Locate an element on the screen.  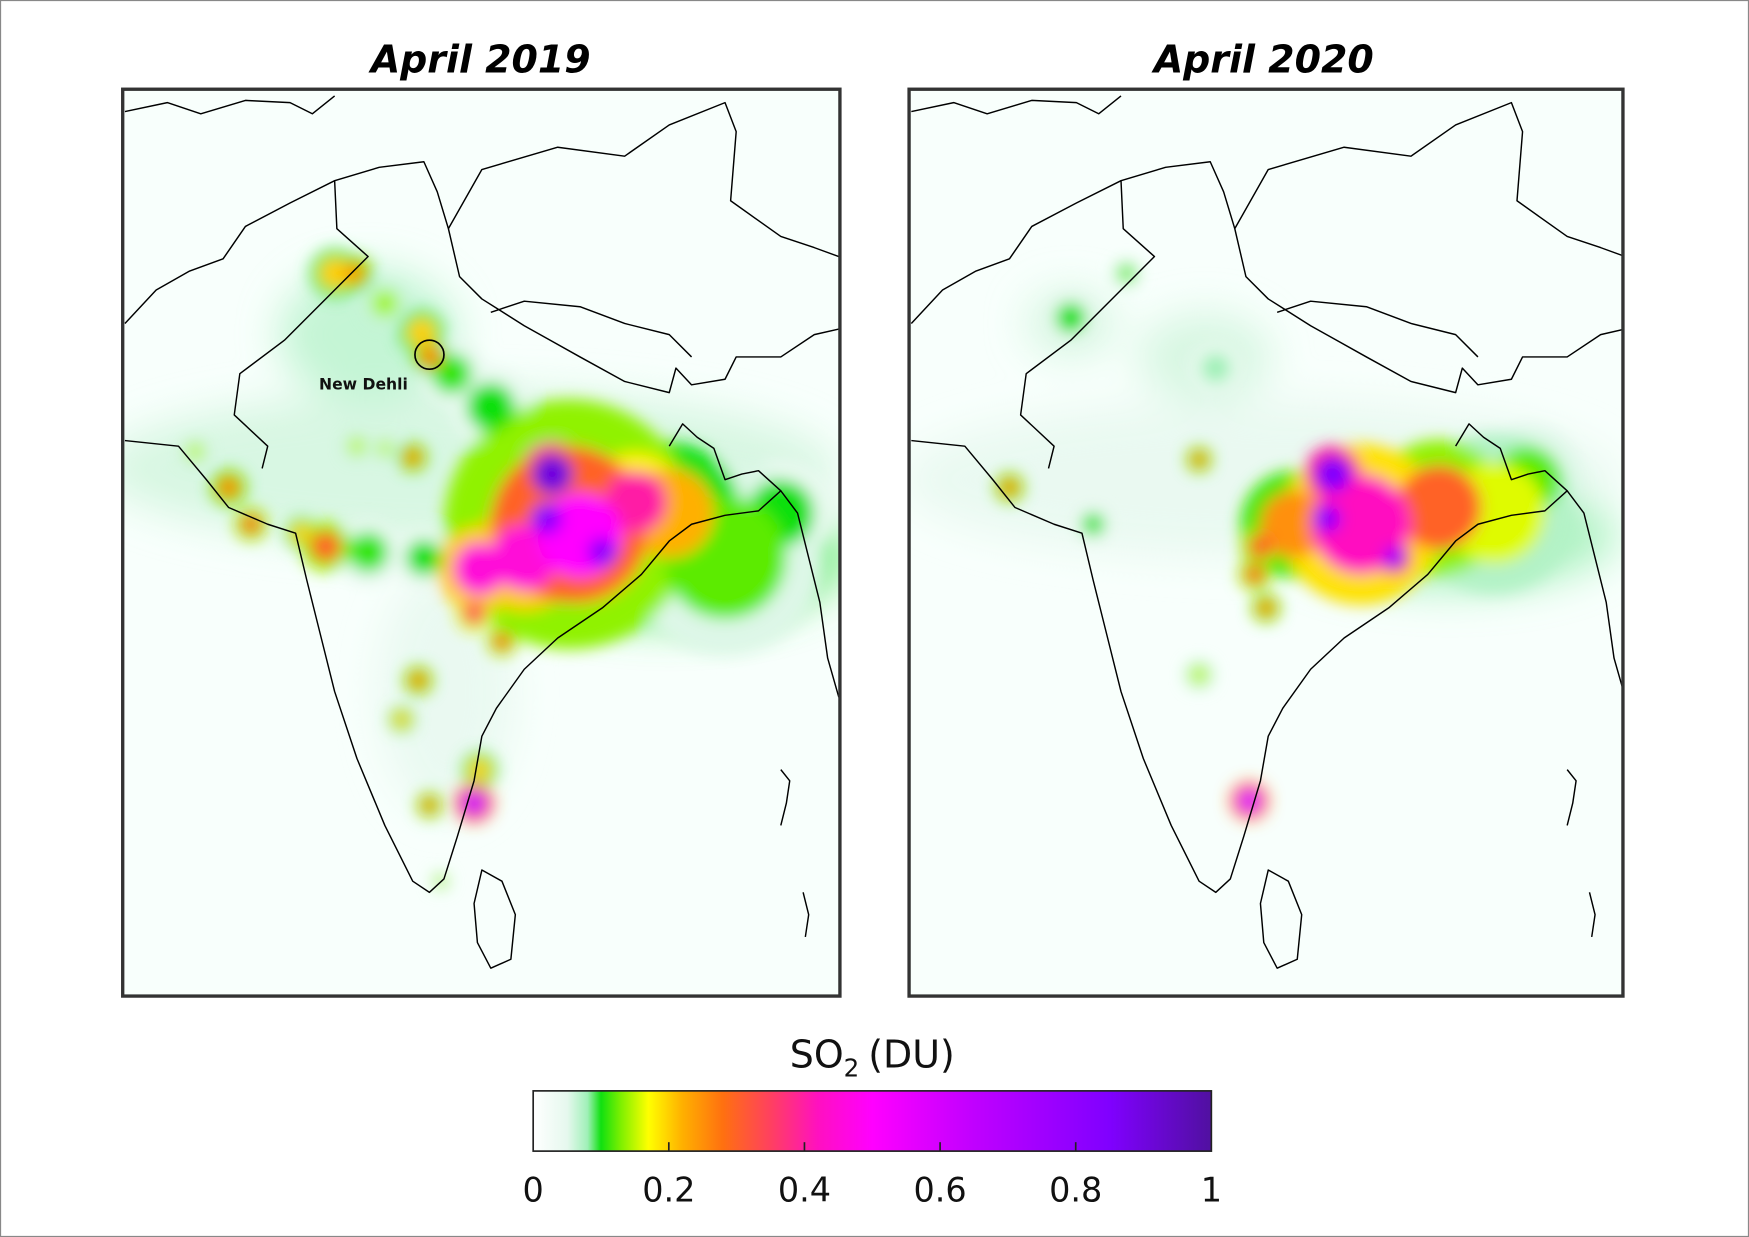
new-delhi-marker is located at coordinates (429, 355).